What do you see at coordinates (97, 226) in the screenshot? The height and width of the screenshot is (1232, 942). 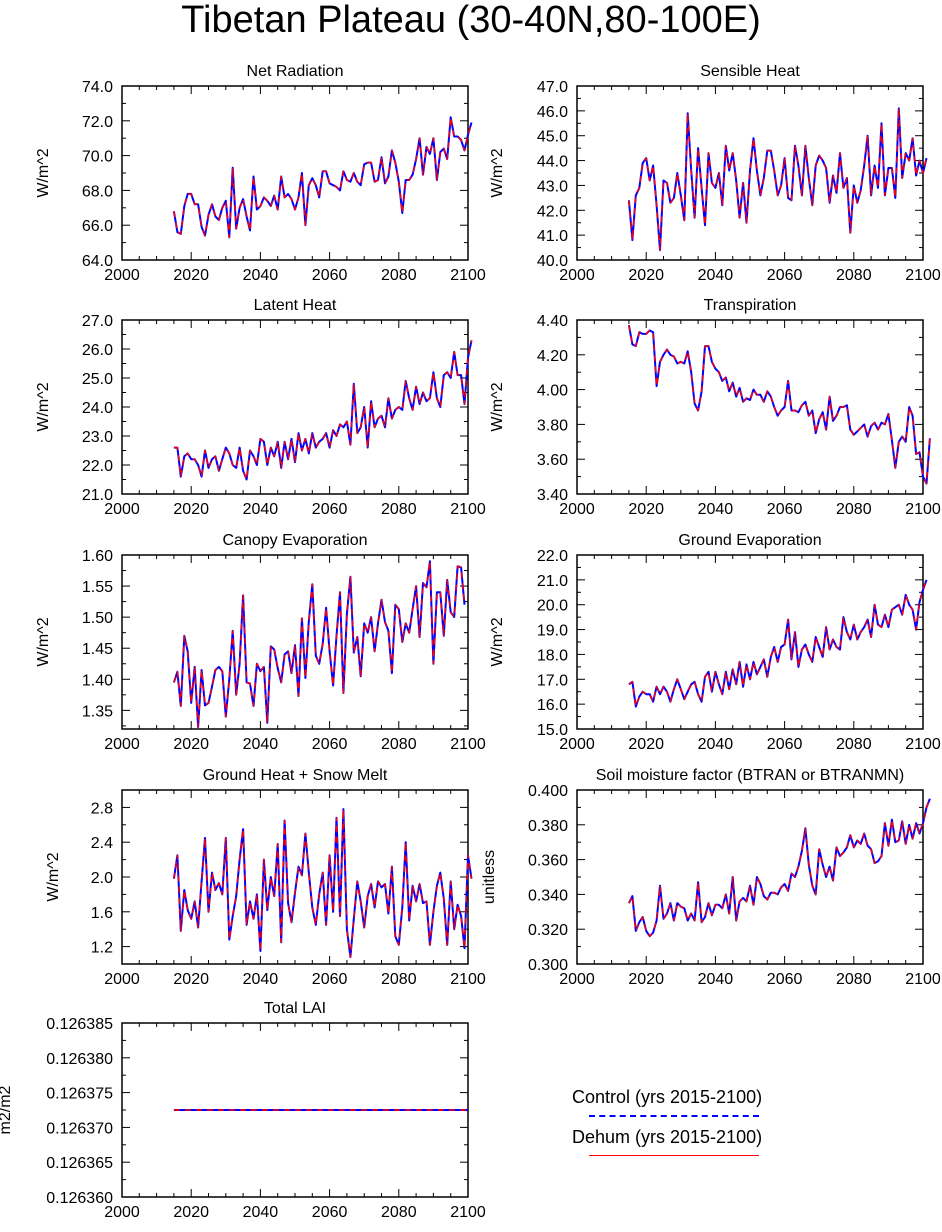 I see `y-tick-label: 66.0` at bounding box center [97, 226].